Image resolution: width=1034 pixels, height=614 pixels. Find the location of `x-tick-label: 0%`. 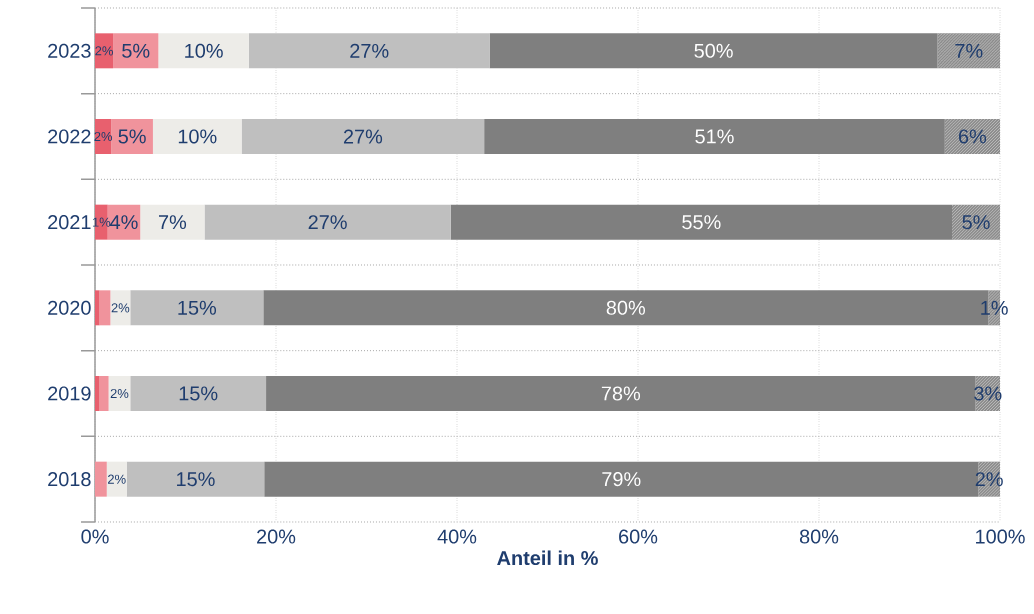

x-tick-label: 0% is located at coordinates (95, 536).